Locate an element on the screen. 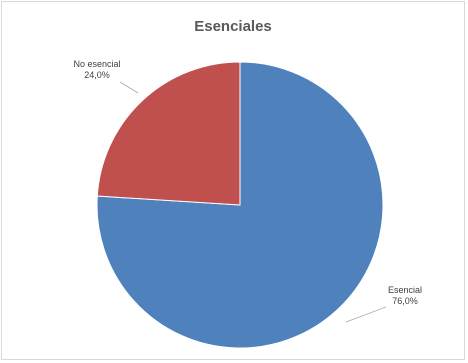  slice-label-esencial: Esencial is located at coordinates (405, 290).